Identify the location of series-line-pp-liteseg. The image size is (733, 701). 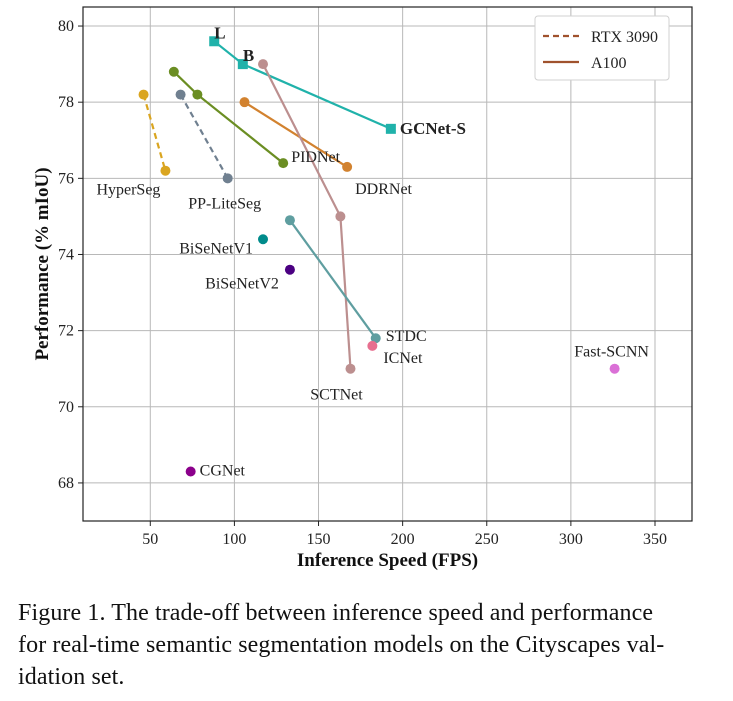
(204, 136).